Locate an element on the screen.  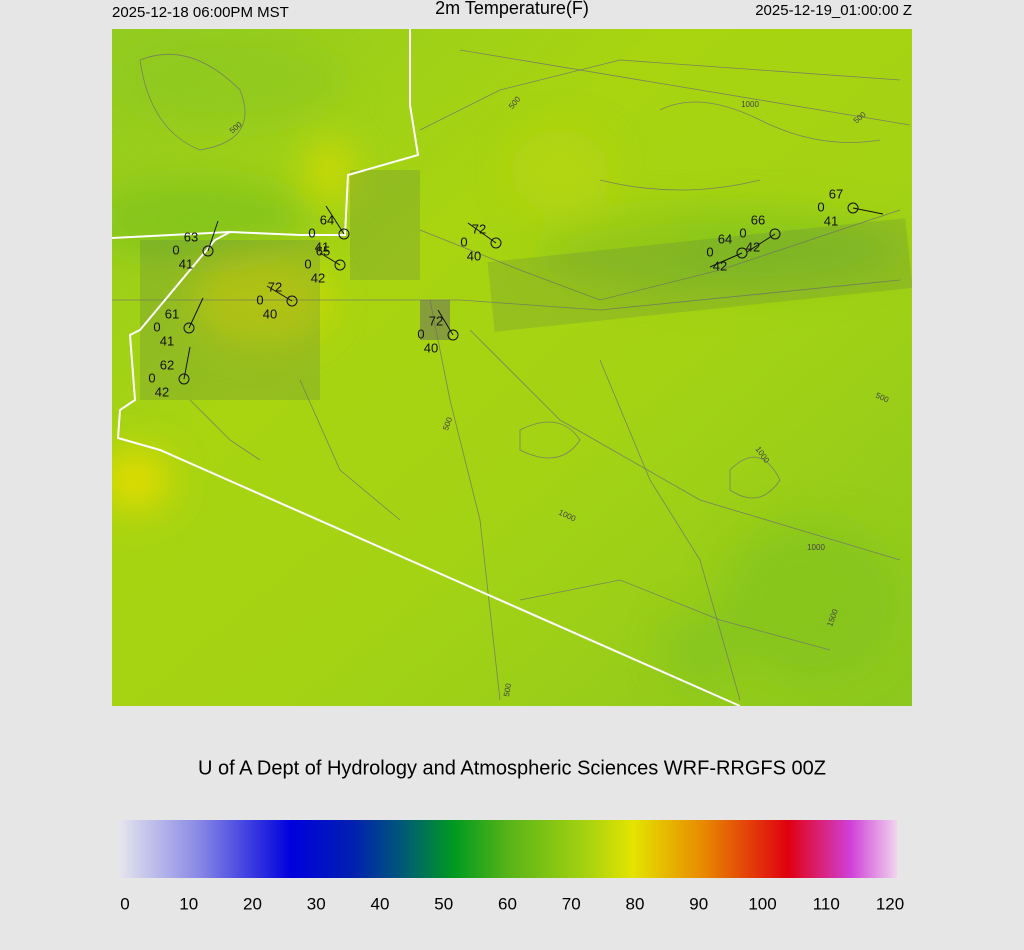
valid-local-time: 2025-12-18 06:00PM MST is located at coordinates (200, 12).